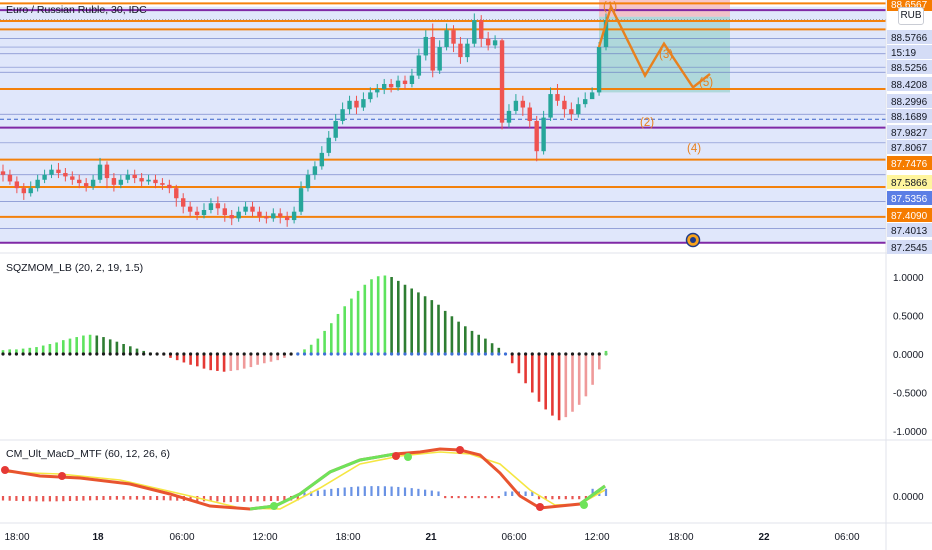  Describe the element at coordinates (88, 454) in the screenshot. I see `macd-title: CM_Ult_MacD_MTF (60, 12, 26, 6)` at that location.